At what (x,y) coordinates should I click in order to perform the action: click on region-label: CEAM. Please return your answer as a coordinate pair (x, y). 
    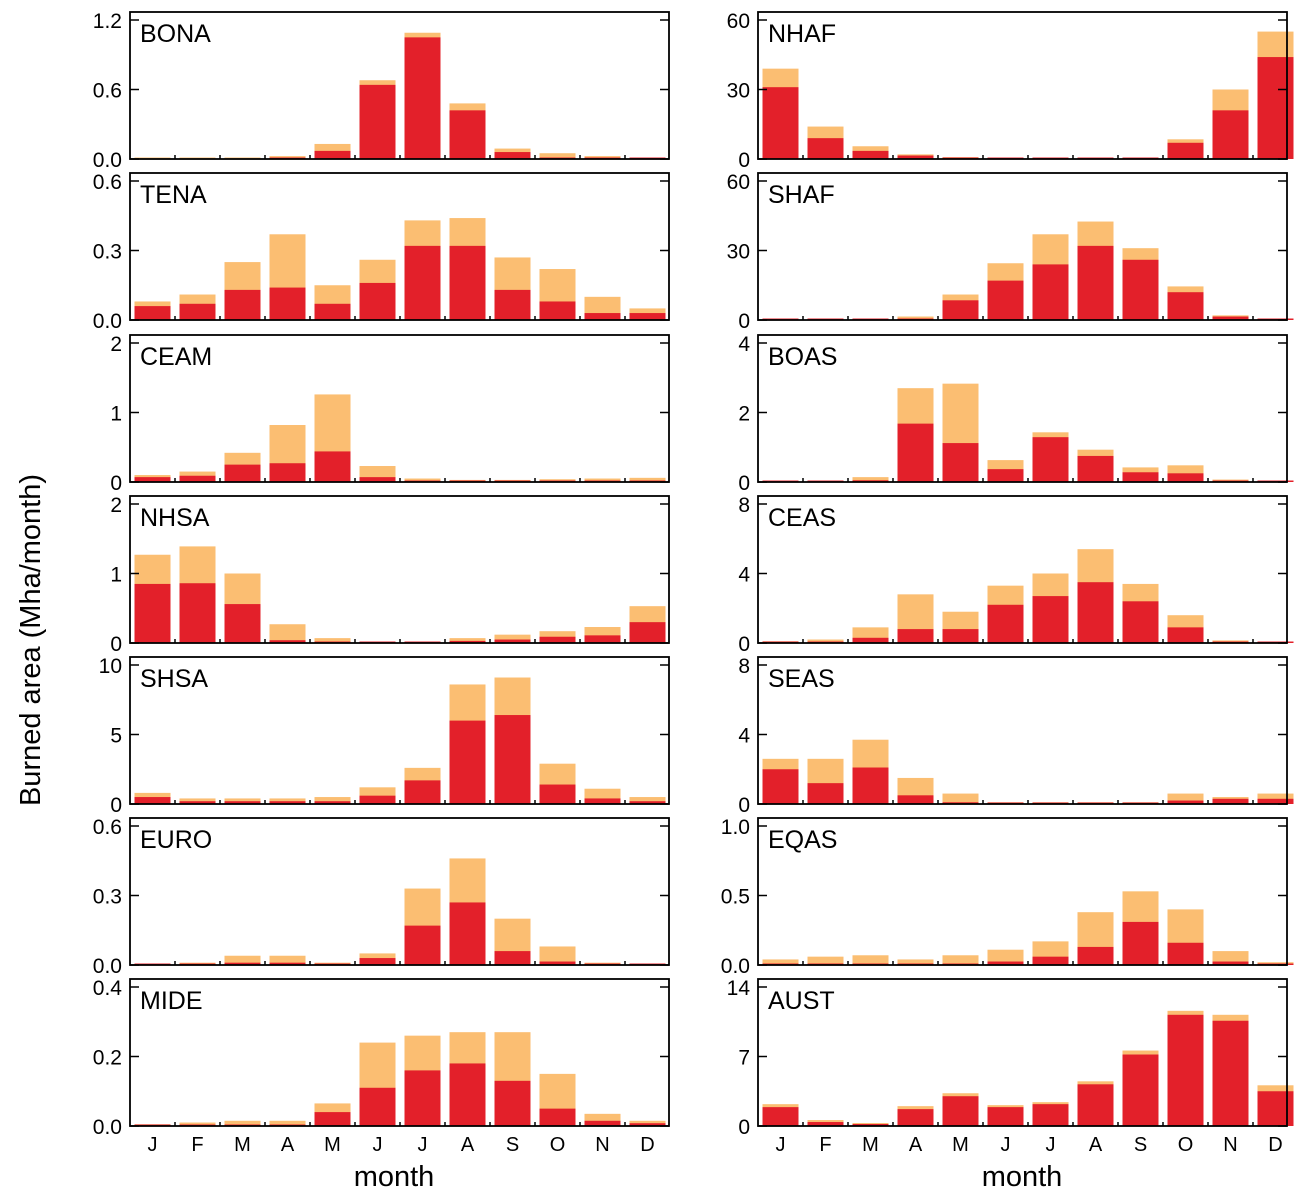
    Looking at the image, I should click on (176, 357).